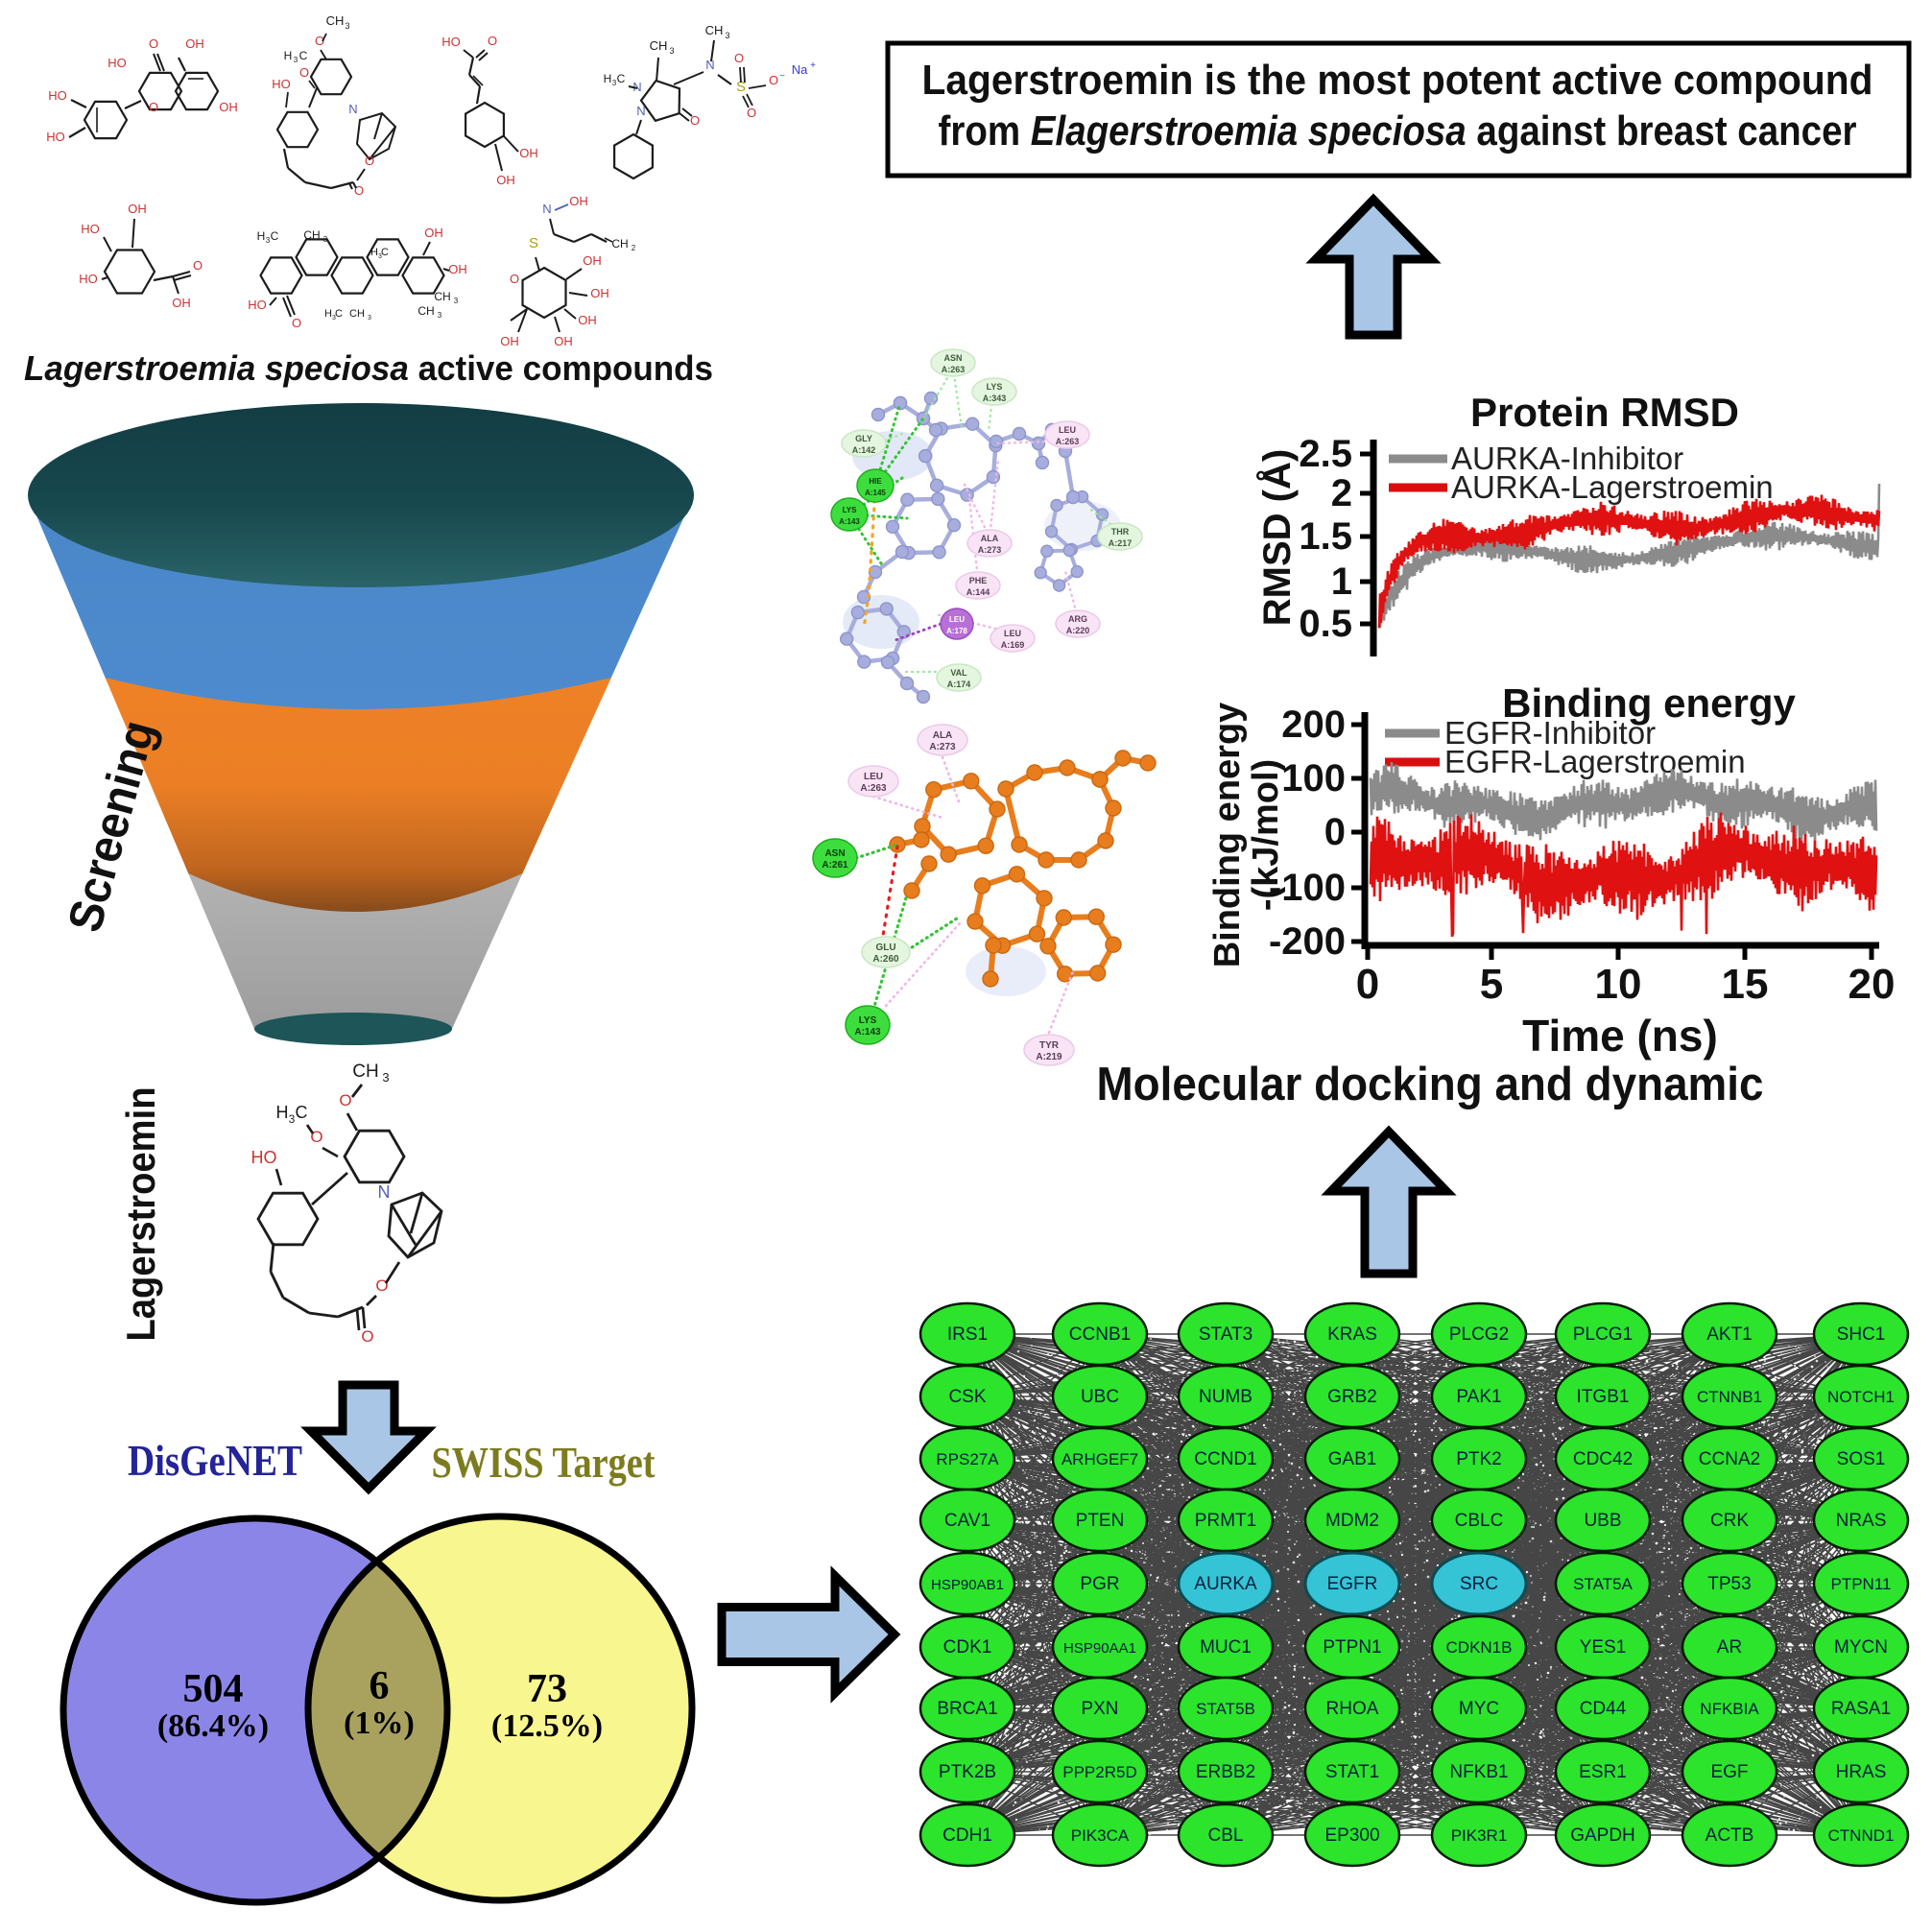 The width and height of the screenshot is (1932, 1932). I want to click on svg-text: ITGB1, so click(1603, 1397).